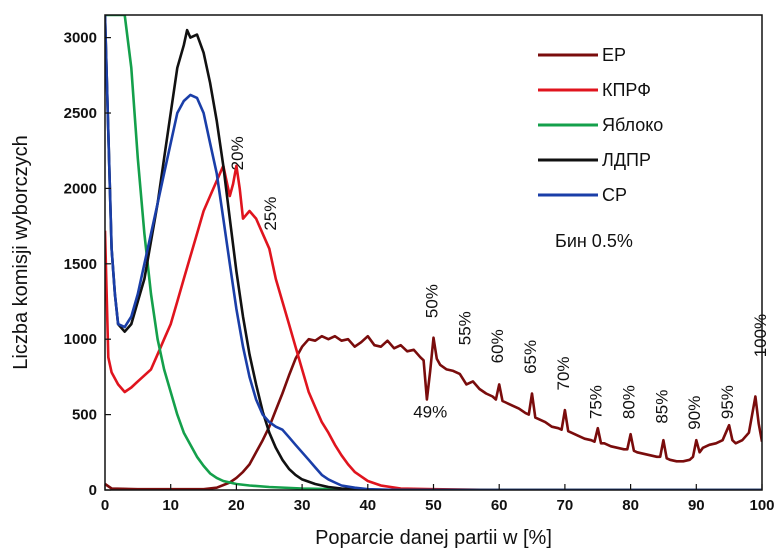  I want to click on annotation-label: 85%, so click(661, 407).